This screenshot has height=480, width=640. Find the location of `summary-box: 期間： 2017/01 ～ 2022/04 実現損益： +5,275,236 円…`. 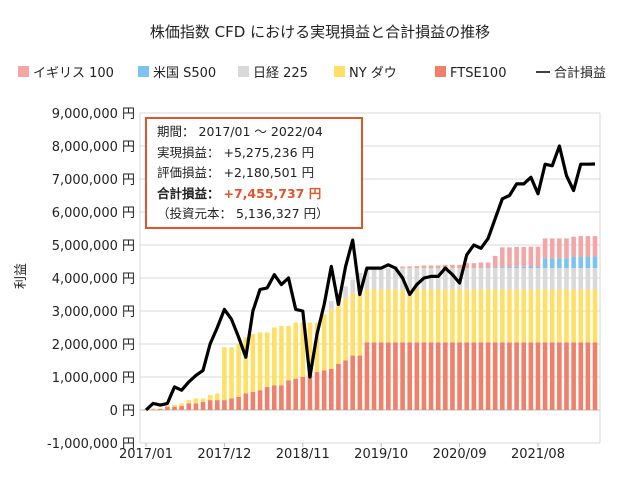

summary-box: 期間： 2017/01 ～ 2022/04 実現損益： +5,275,236 円… is located at coordinates (254, 173).